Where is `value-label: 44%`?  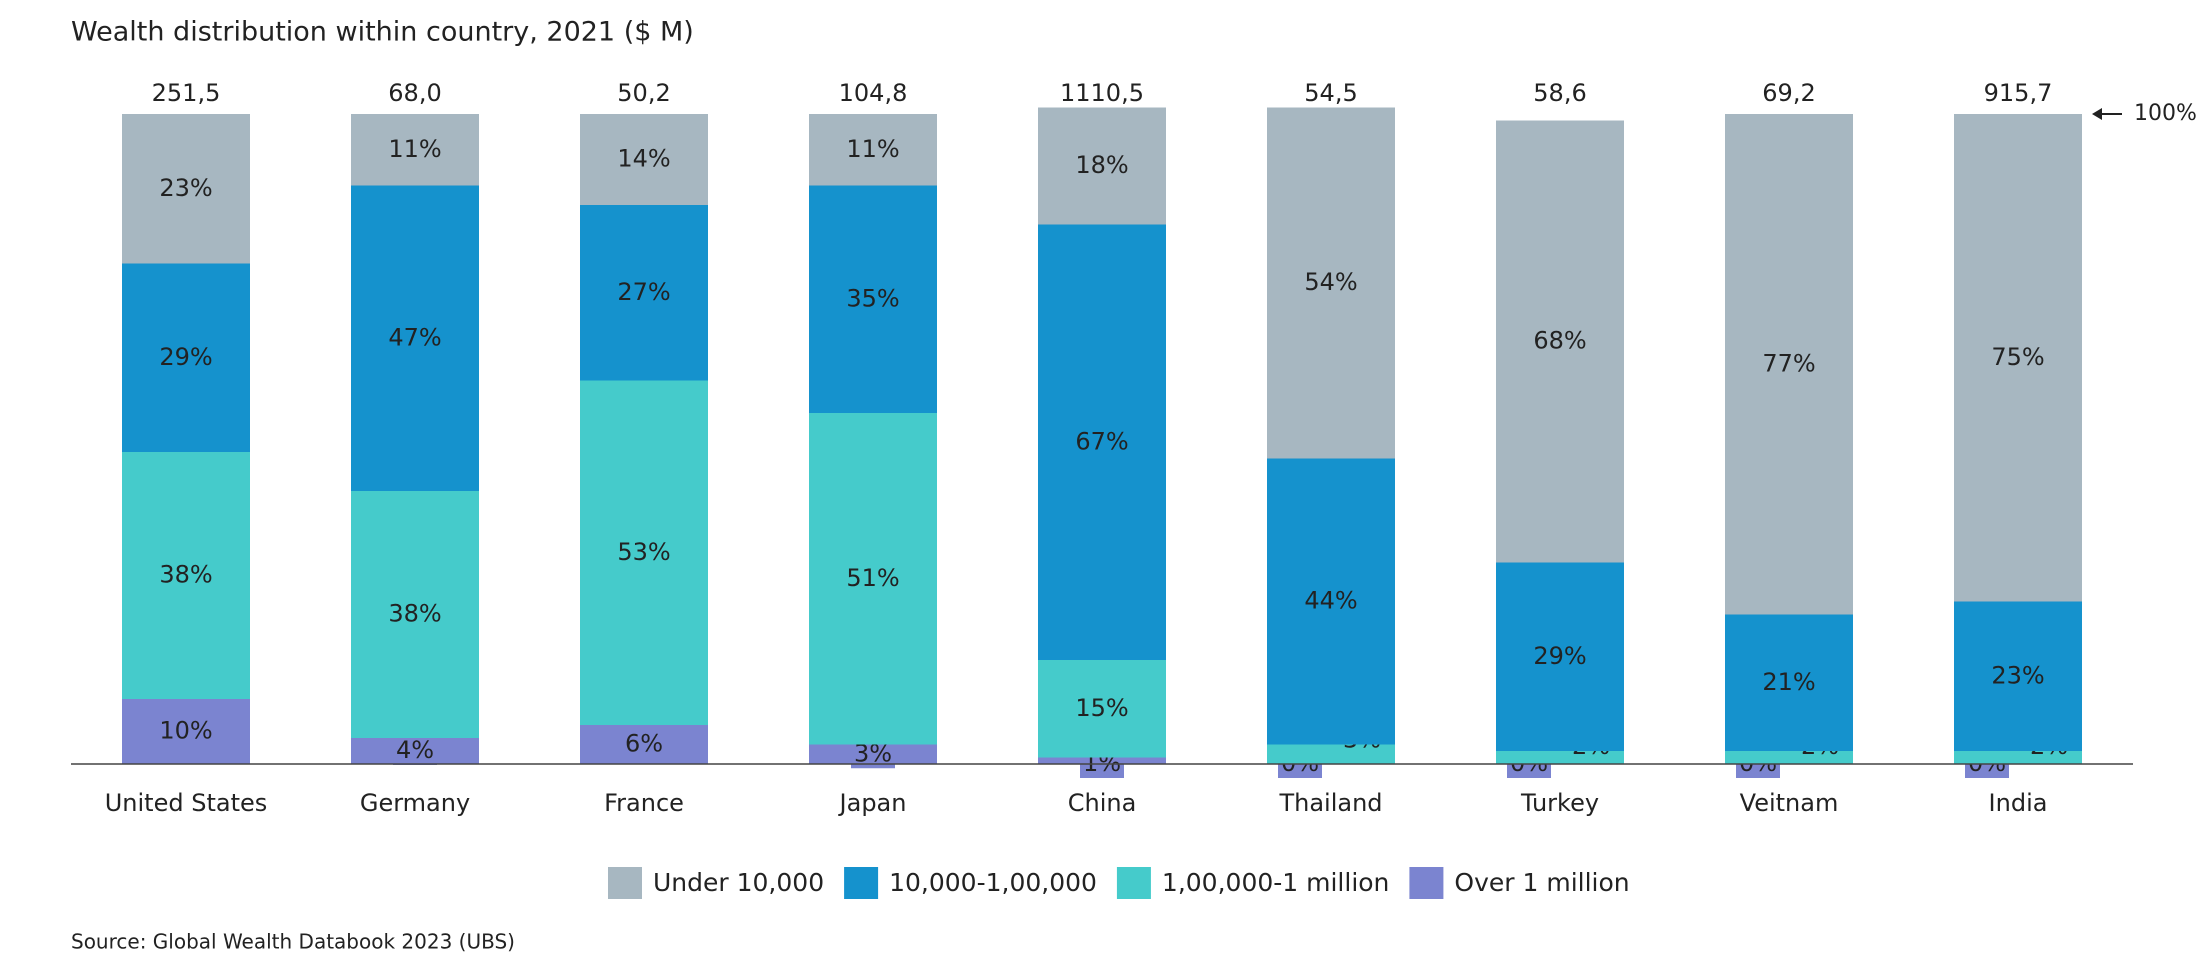 value-label: 44% is located at coordinates (1330, 601).